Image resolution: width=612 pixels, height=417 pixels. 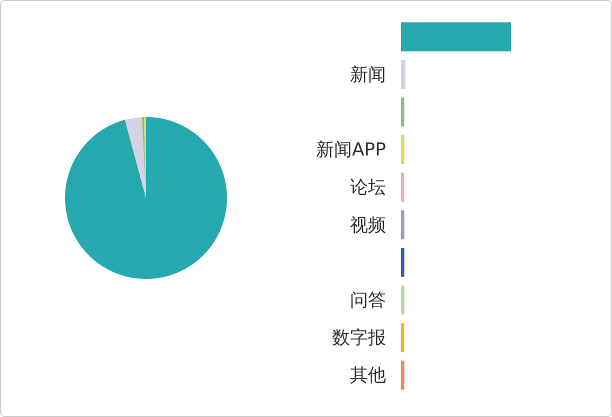 I want to click on y-tick-label: 数字报, so click(x=359, y=338).